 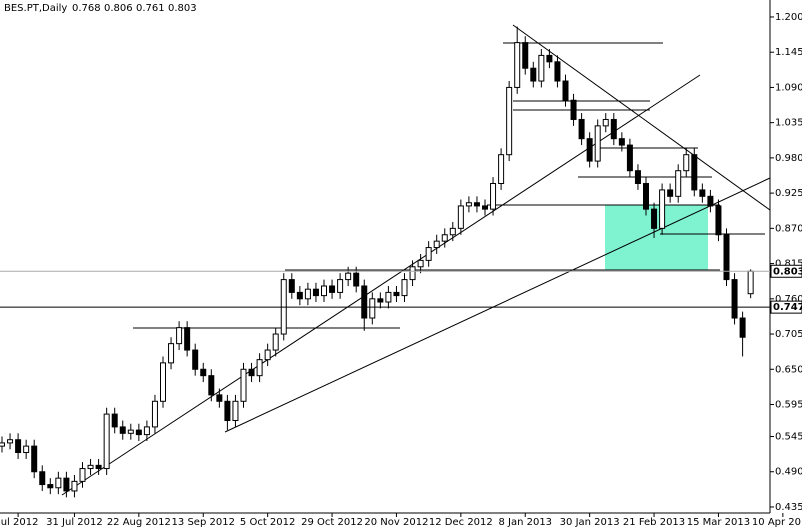 I want to click on chart-title: BES.PT,Daily, so click(x=35, y=8).